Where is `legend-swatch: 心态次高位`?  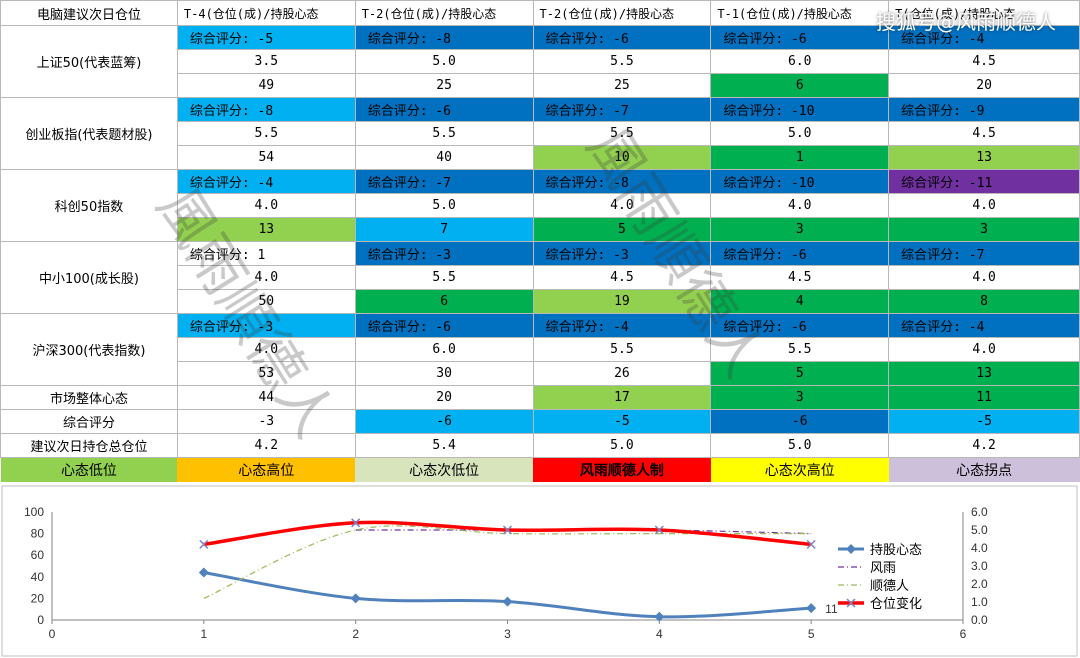
legend-swatch: 心态次高位 is located at coordinates (799, 469).